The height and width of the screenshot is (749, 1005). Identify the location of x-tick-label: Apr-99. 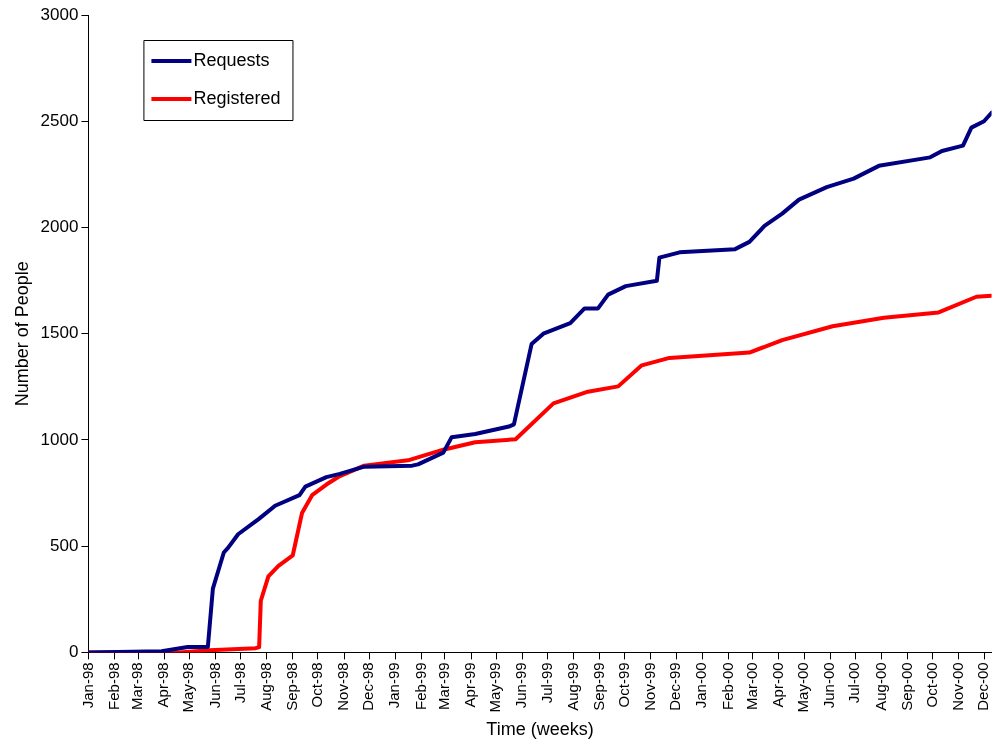
(470, 685).